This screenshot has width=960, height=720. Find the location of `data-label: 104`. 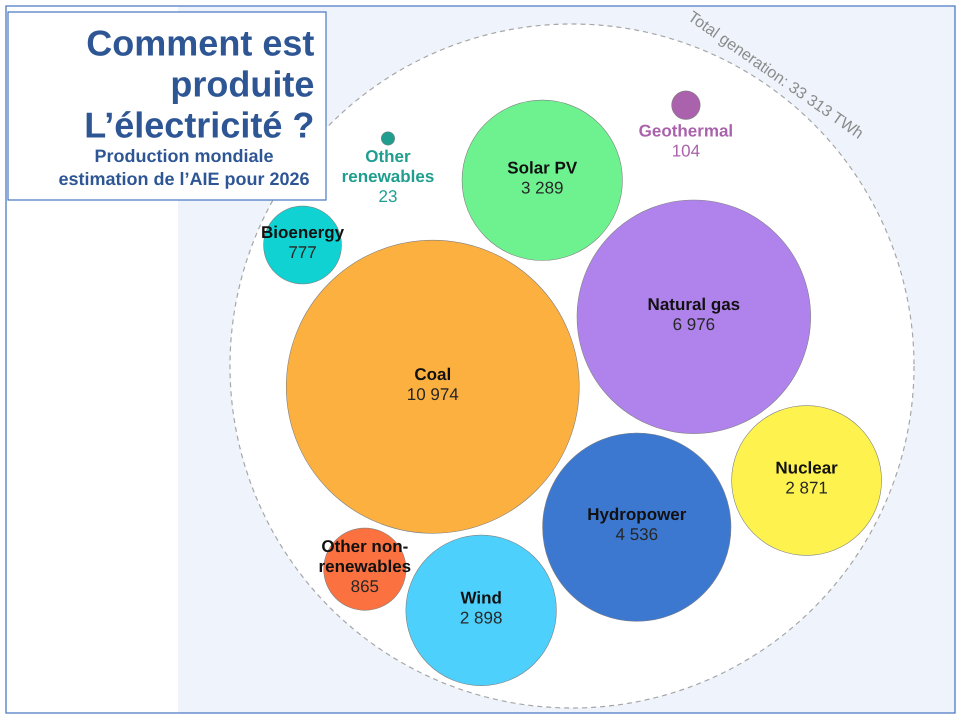

data-label: 104 is located at coordinates (686, 150).